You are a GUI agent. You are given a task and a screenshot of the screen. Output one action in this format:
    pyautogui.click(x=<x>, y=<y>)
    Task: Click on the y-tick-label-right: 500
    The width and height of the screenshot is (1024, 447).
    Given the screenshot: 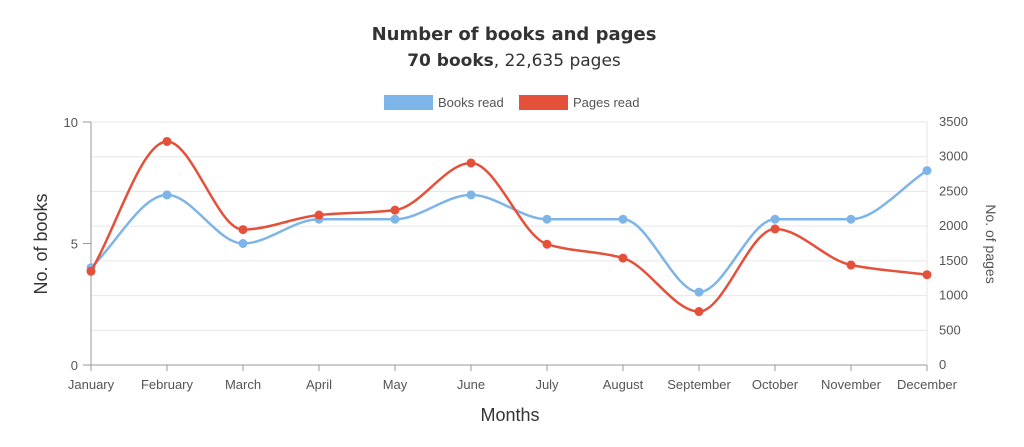 What is the action you would take?
    pyautogui.click(x=950, y=329)
    